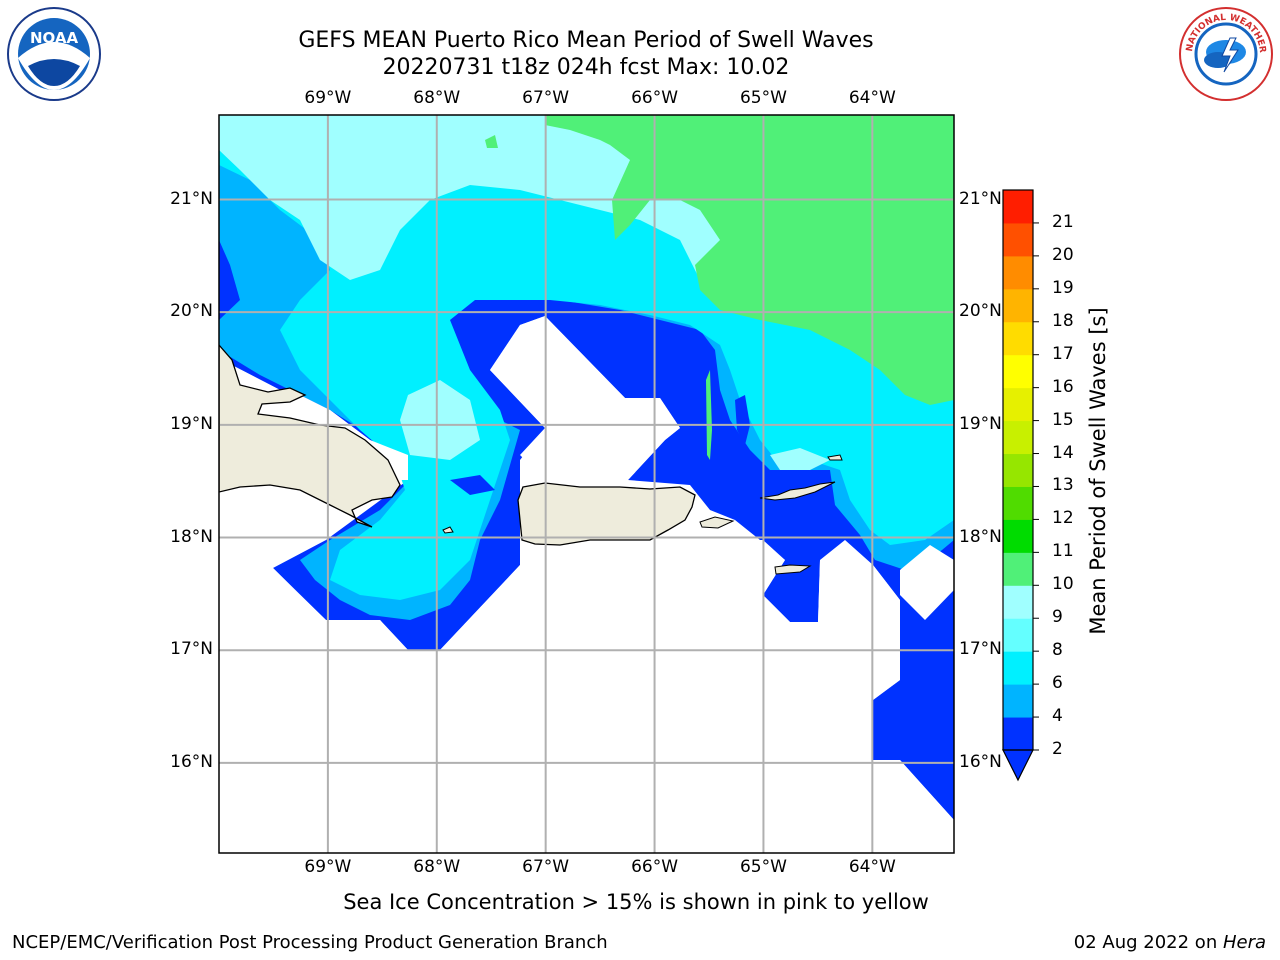  What do you see at coordinates (1063, 485) in the screenshot?
I see `colorbar-tick-label: 13` at bounding box center [1063, 485].